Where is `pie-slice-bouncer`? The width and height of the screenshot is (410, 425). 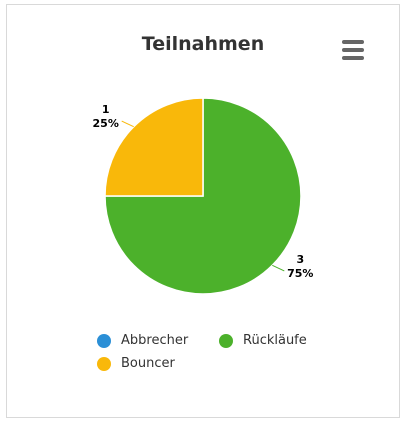 pie-slice-bouncer is located at coordinates (154, 147).